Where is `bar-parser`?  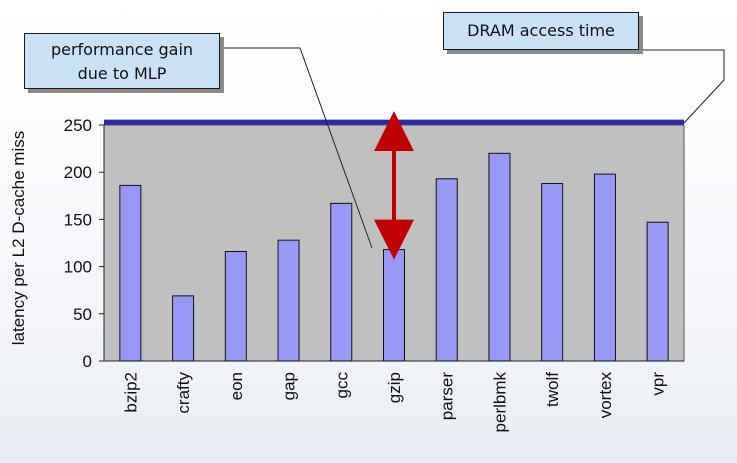
bar-parser is located at coordinates (446, 270).